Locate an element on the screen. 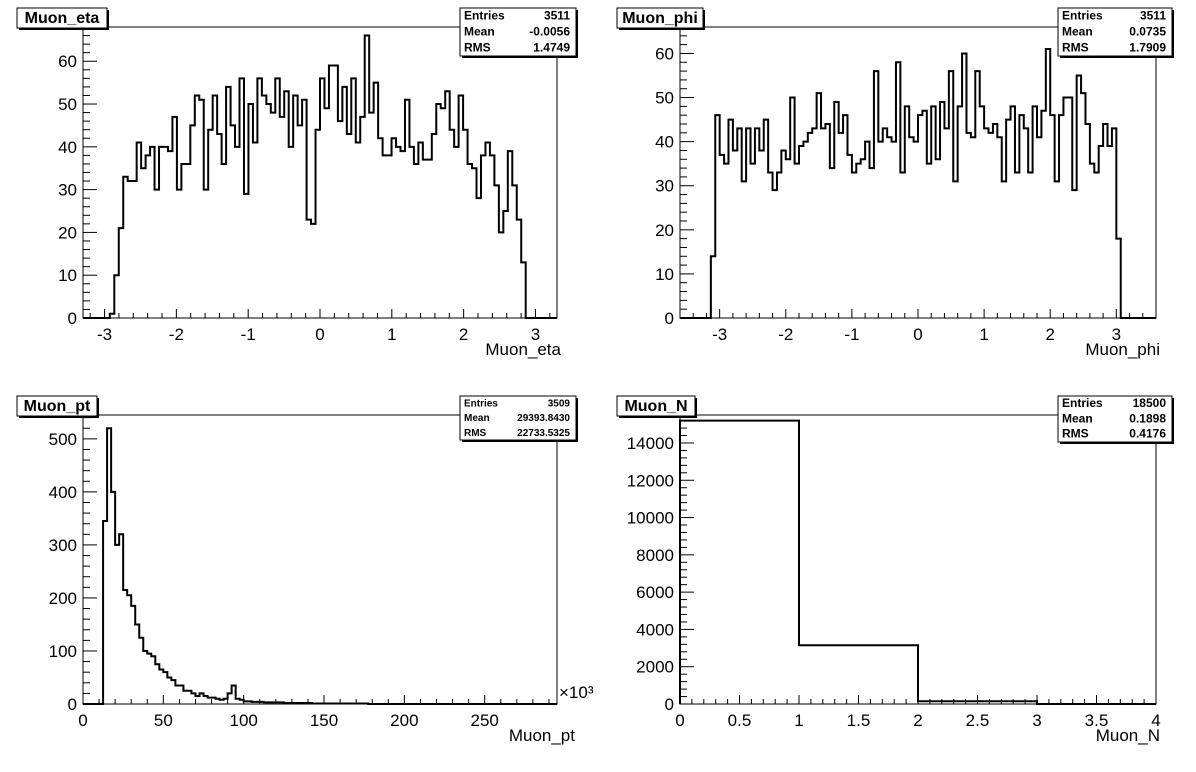 The image size is (1196, 772). x-multiplier-label: ×10³ is located at coordinates (576, 692).